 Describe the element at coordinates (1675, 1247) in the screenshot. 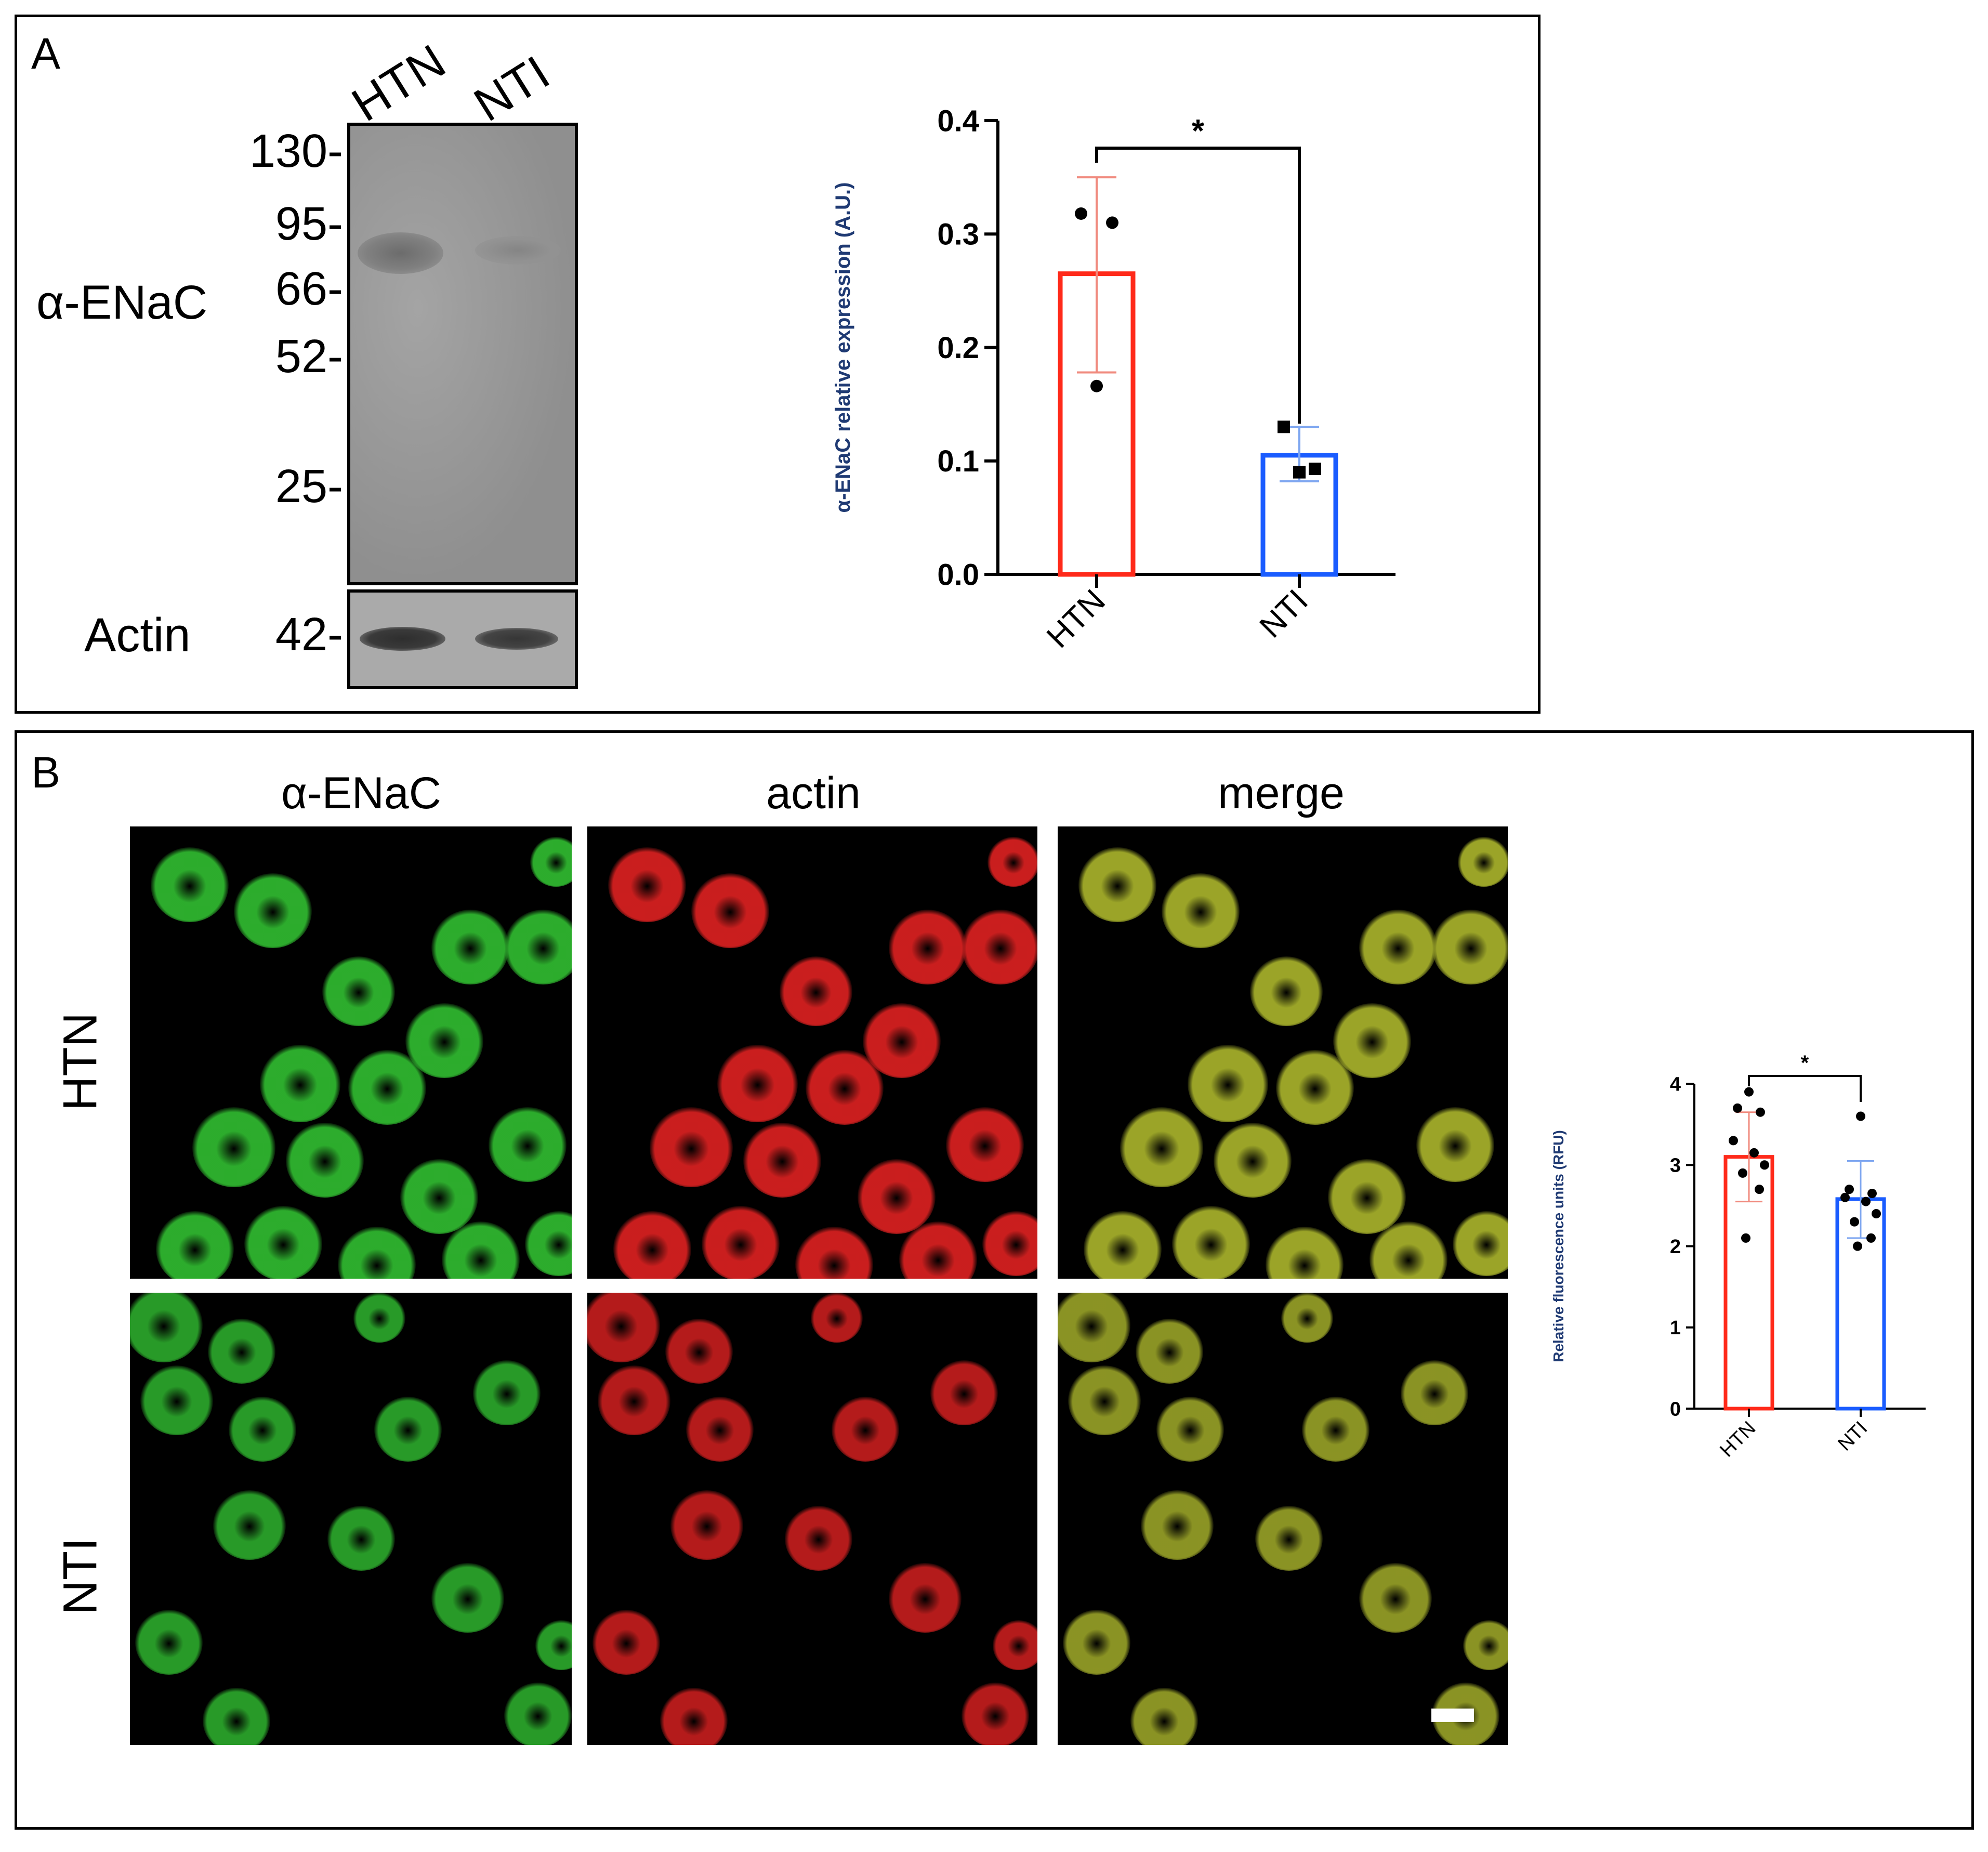

I see `y-tick-label: 2` at that location.